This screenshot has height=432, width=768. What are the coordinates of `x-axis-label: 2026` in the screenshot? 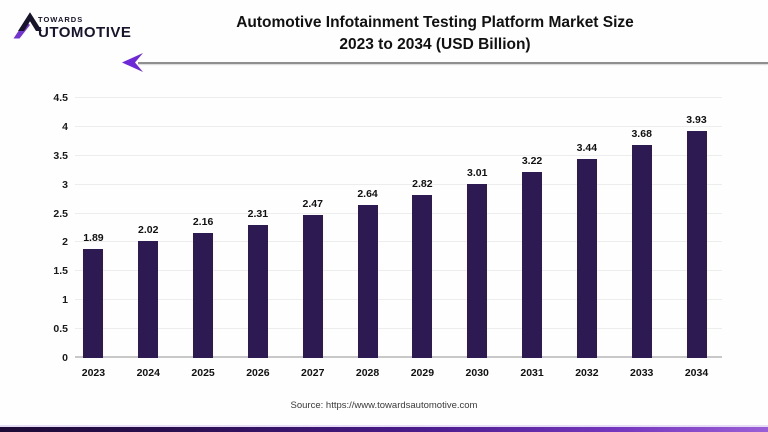 It's located at (258, 373).